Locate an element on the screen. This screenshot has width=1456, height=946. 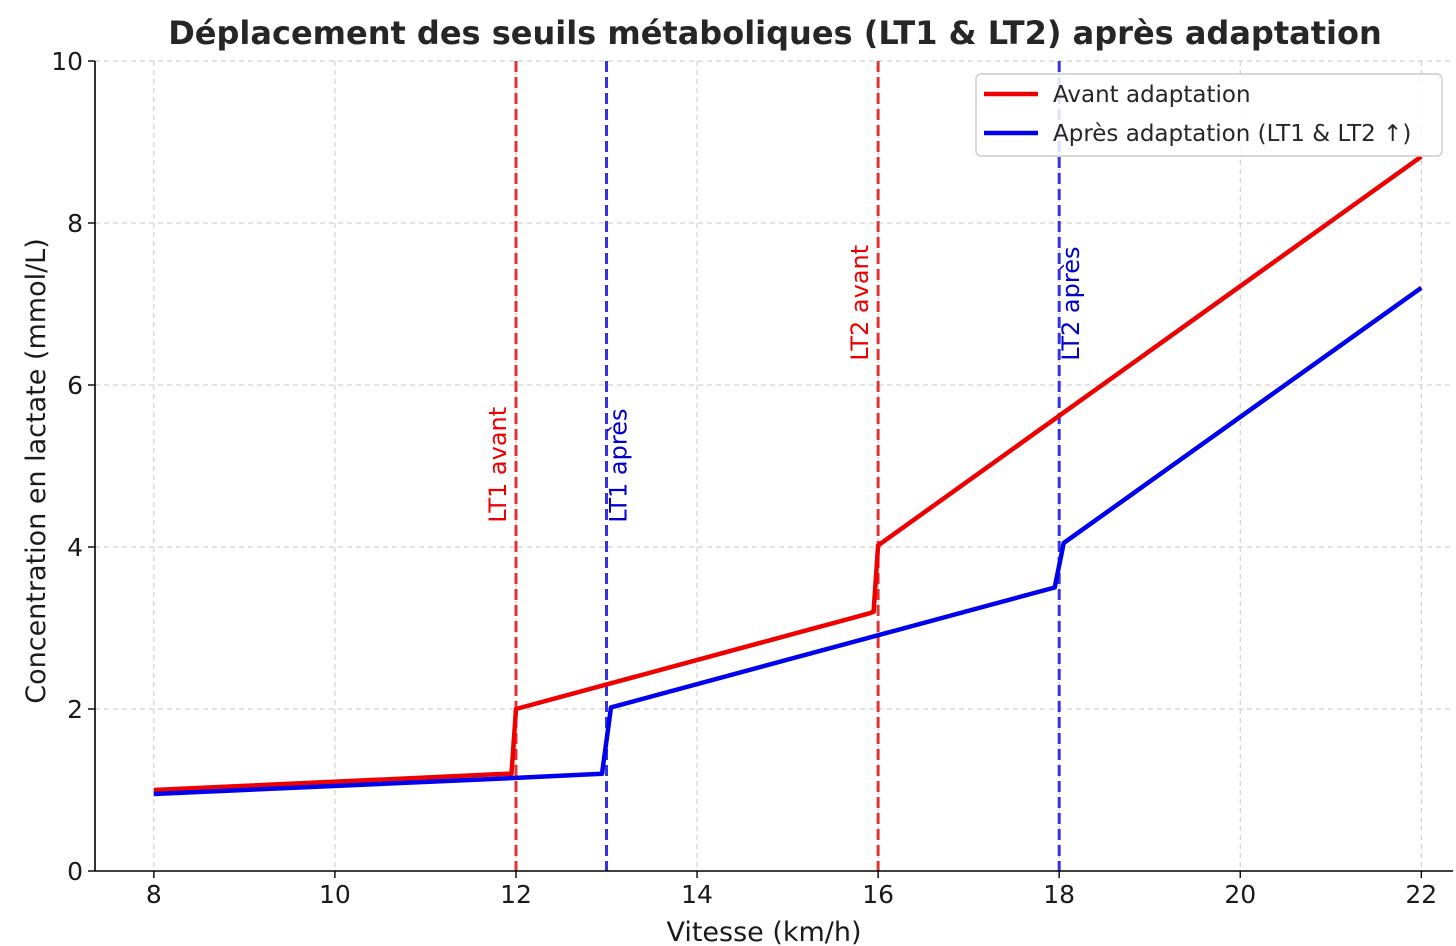
x-tick-label: 20 is located at coordinates (1240, 894).